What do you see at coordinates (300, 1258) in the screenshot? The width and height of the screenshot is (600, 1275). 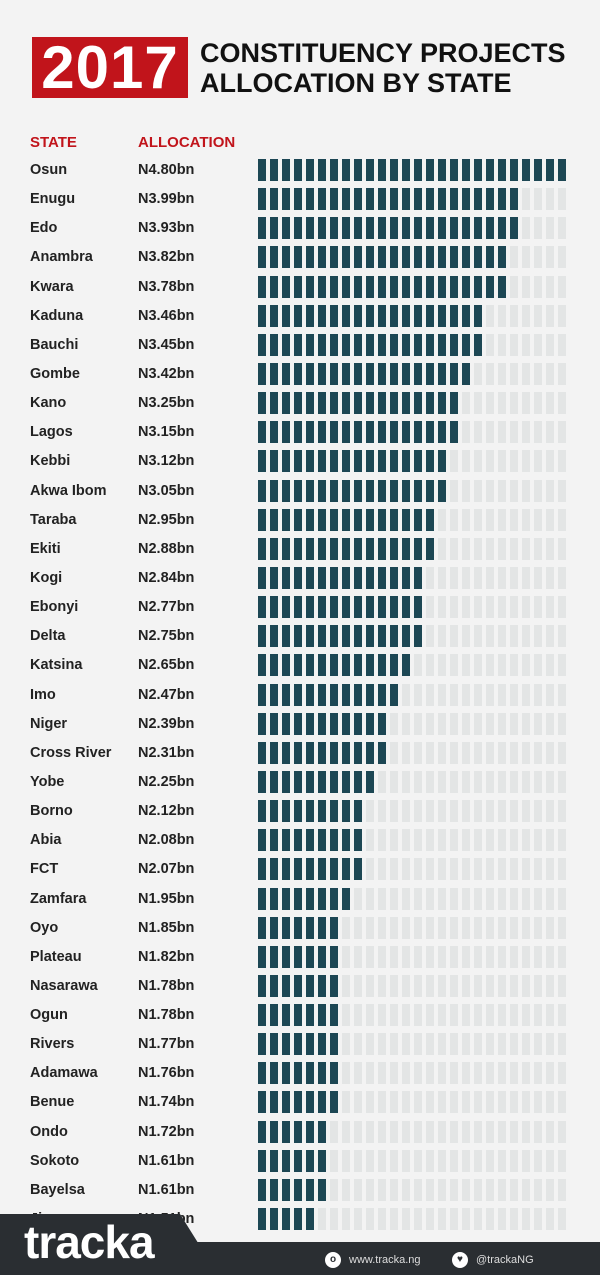 I see `footer` at bounding box center [300, 1258].